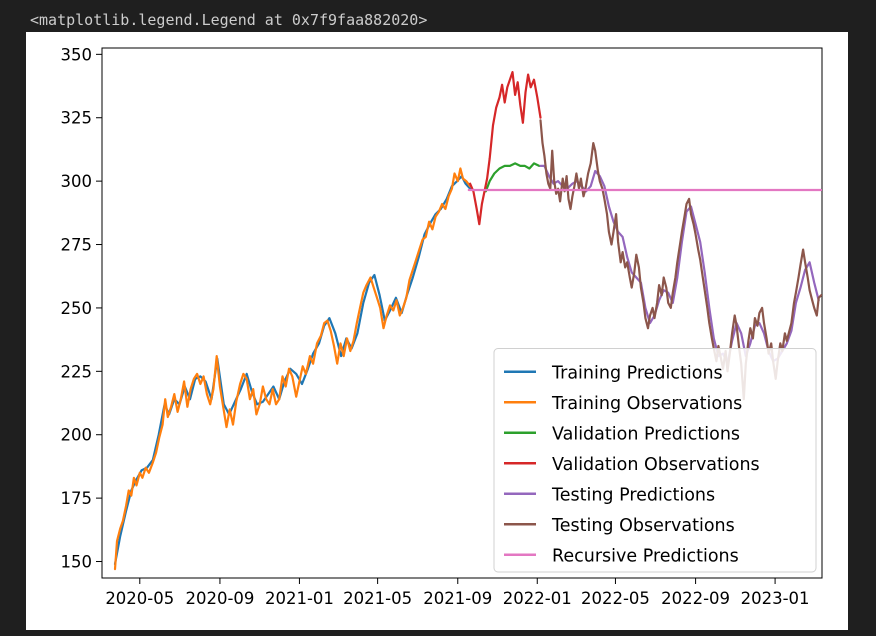 Image resolution: width=876 pixels, height=636 pixels. What do you see at coordinates (219, 598) in the screenshot?
I see `x-tick-label: 2020-09` at bounding box center [219, 598].